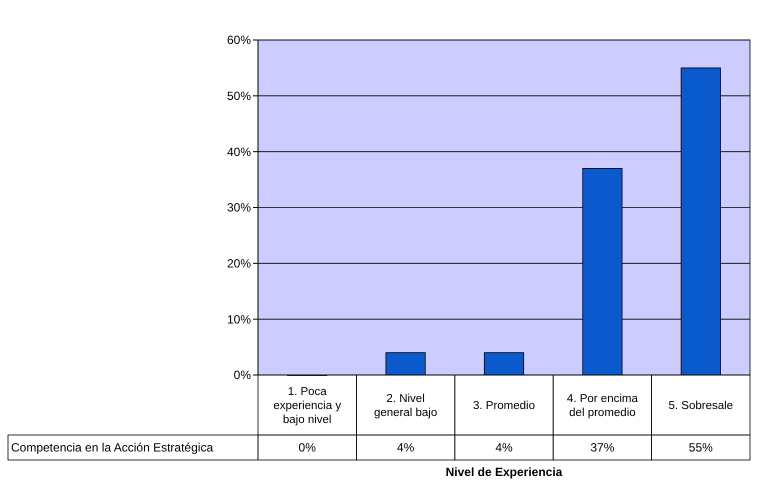 The image size is (773, 483). I want to click on y-tick-label: 50%, so click(239, 96).